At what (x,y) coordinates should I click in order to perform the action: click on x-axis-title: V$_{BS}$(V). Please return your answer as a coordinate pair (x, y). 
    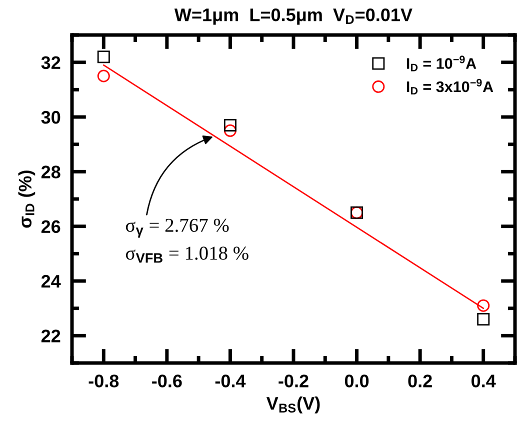
    Looking at the image, I should click on (293, 405).